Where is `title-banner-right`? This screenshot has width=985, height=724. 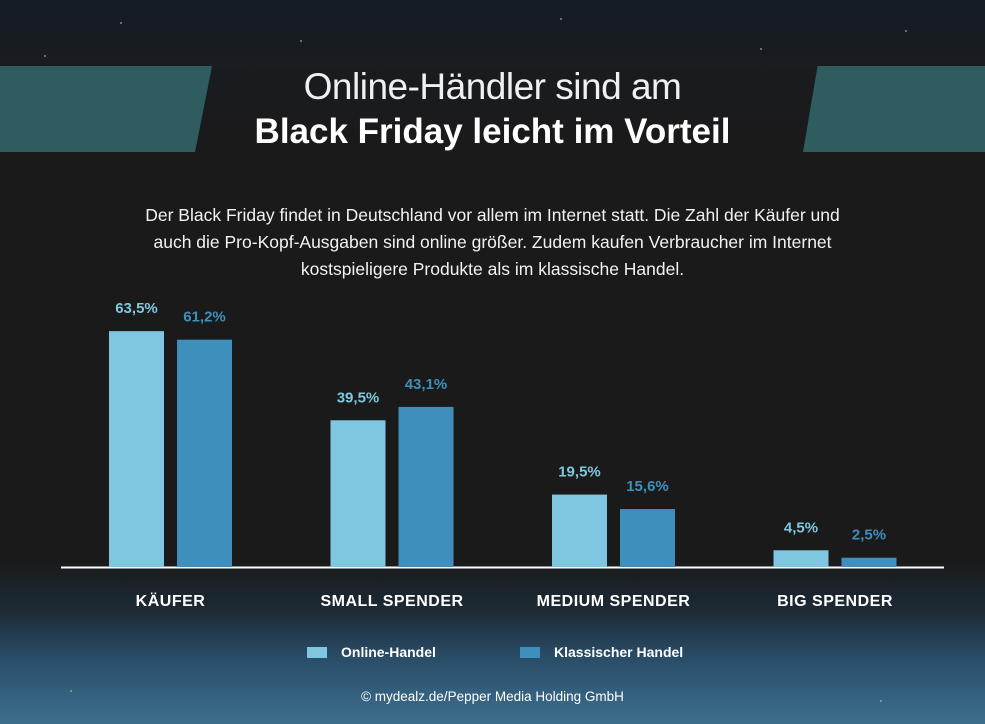 title-banner-right is located at coordinates (894, 109).